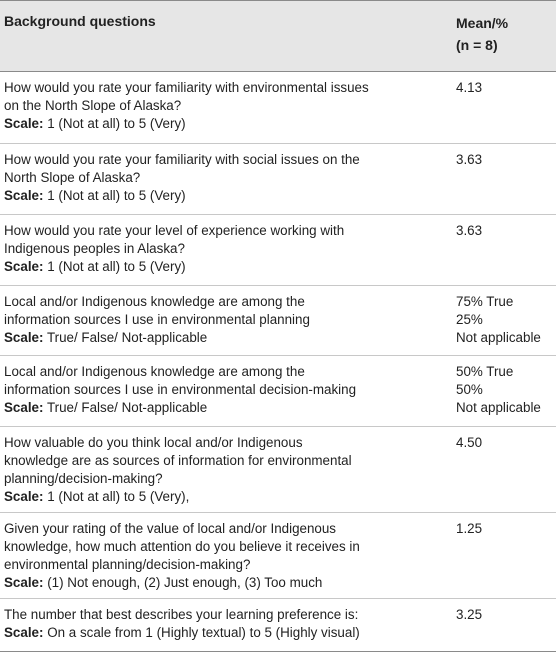  I want to click on value-text: 4.13, so click(469, 87).